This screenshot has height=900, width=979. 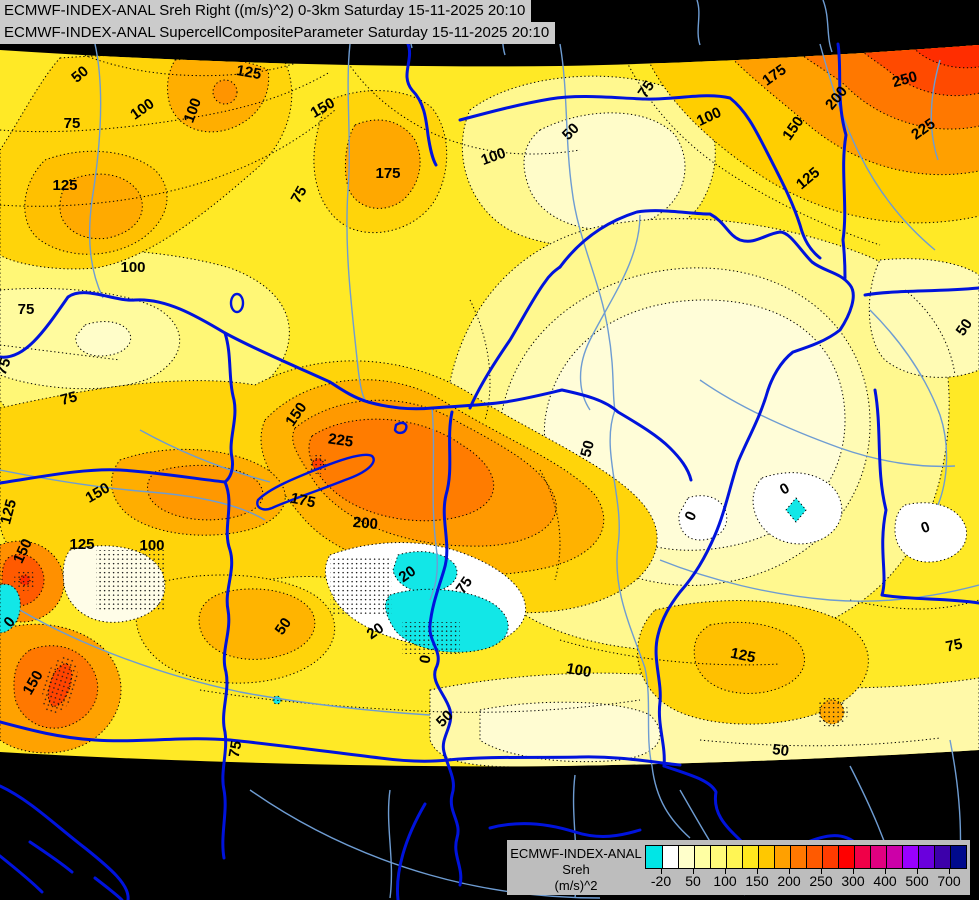 I want to click on lake-neusiedl, so click(x=237, y=303).